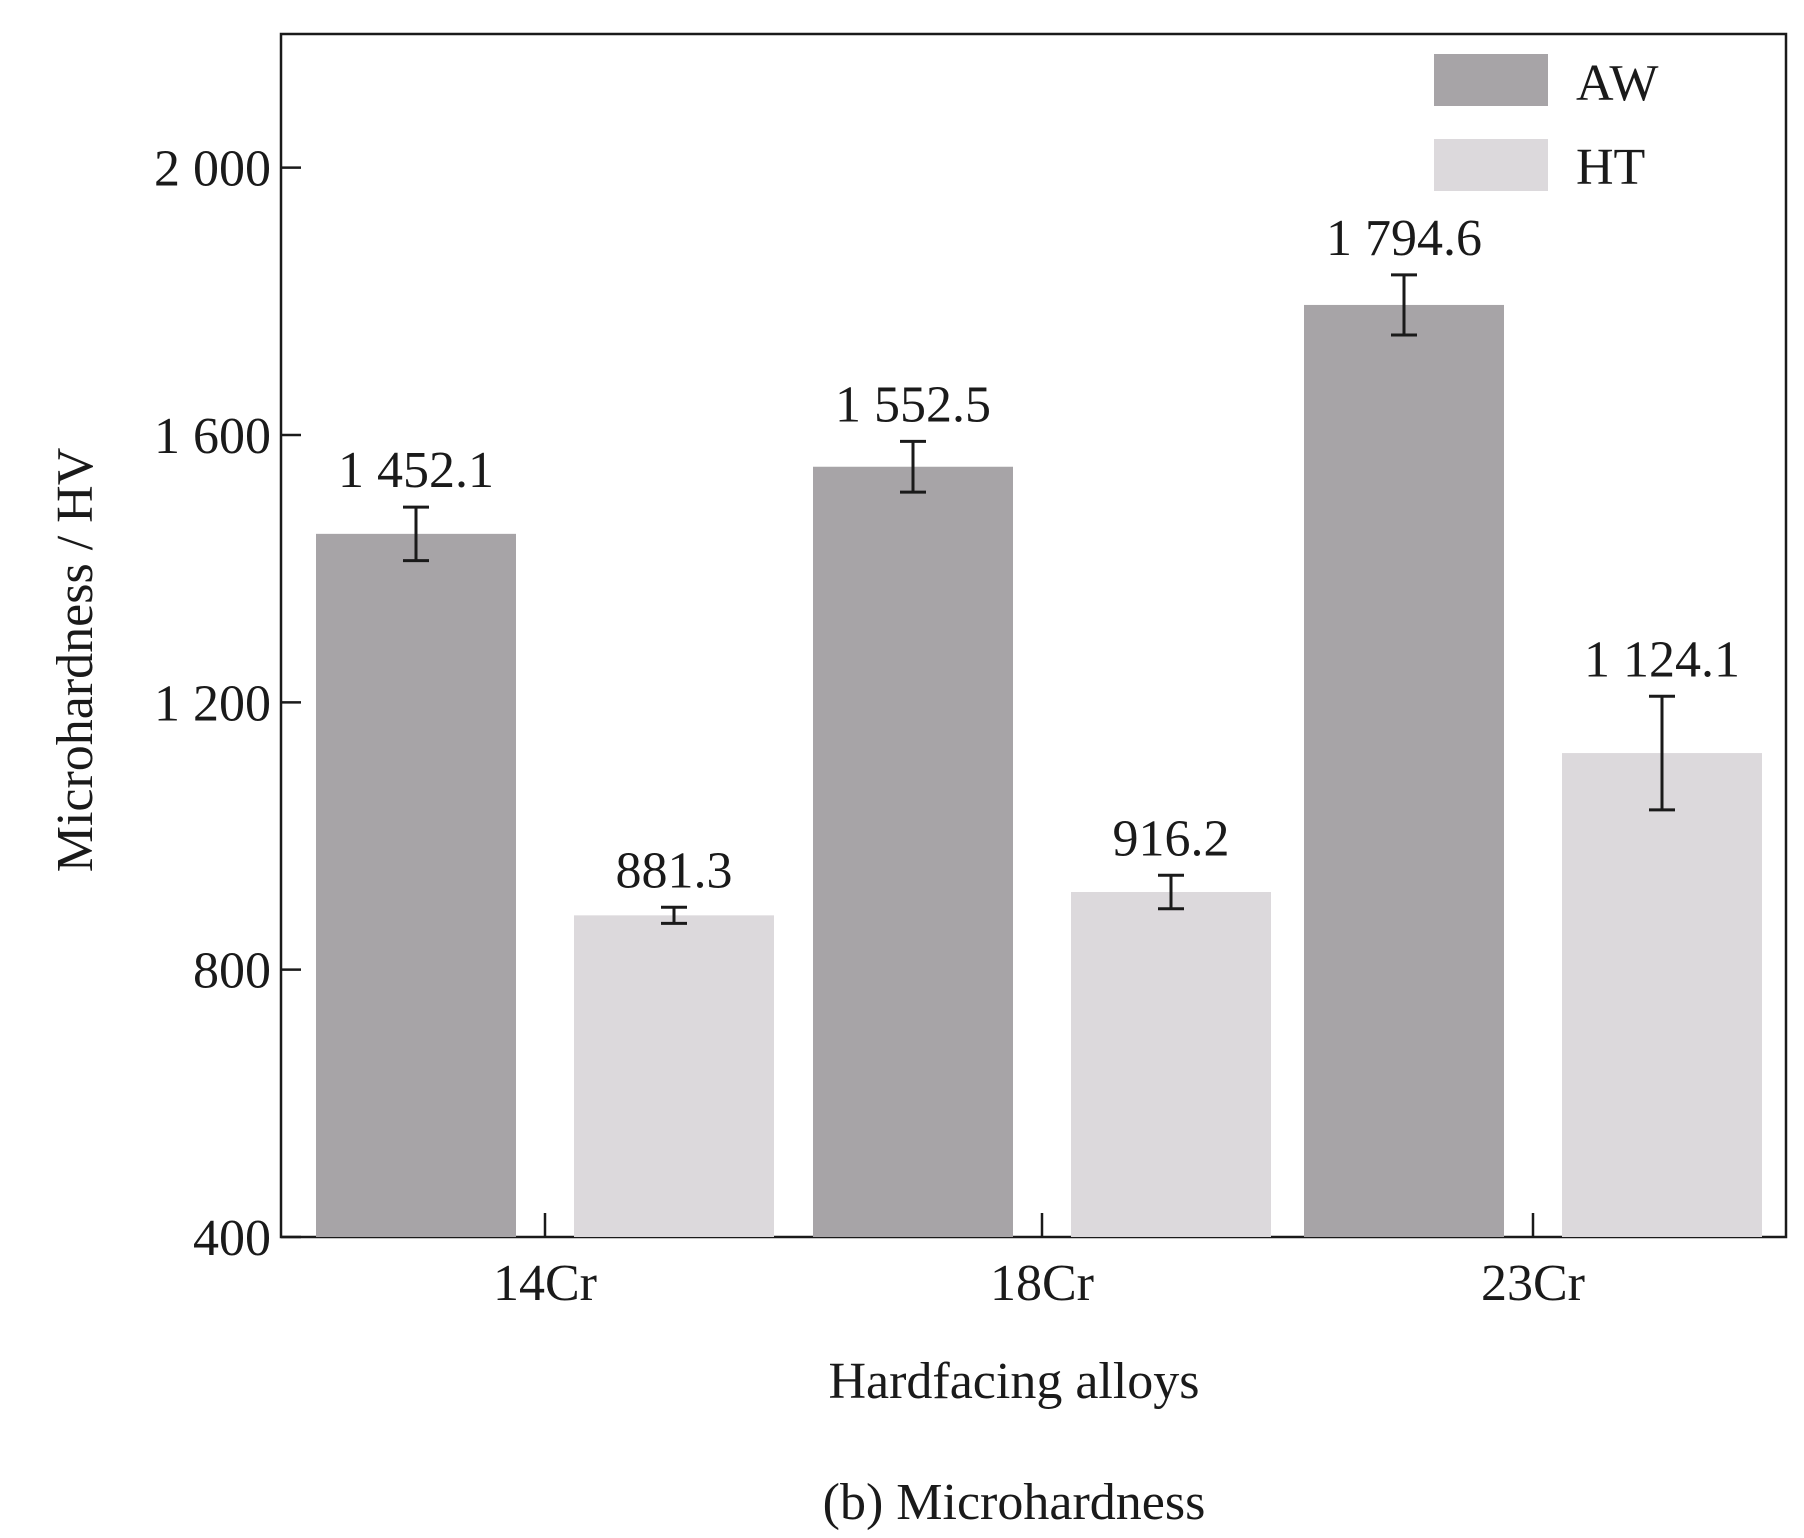 The image size is (1804, 1538). What do you see at coordinates (1014, 1502) in the screenshot?
I see `figure-caption: (b) Microhardness` at bounding box center [1014, 1502].